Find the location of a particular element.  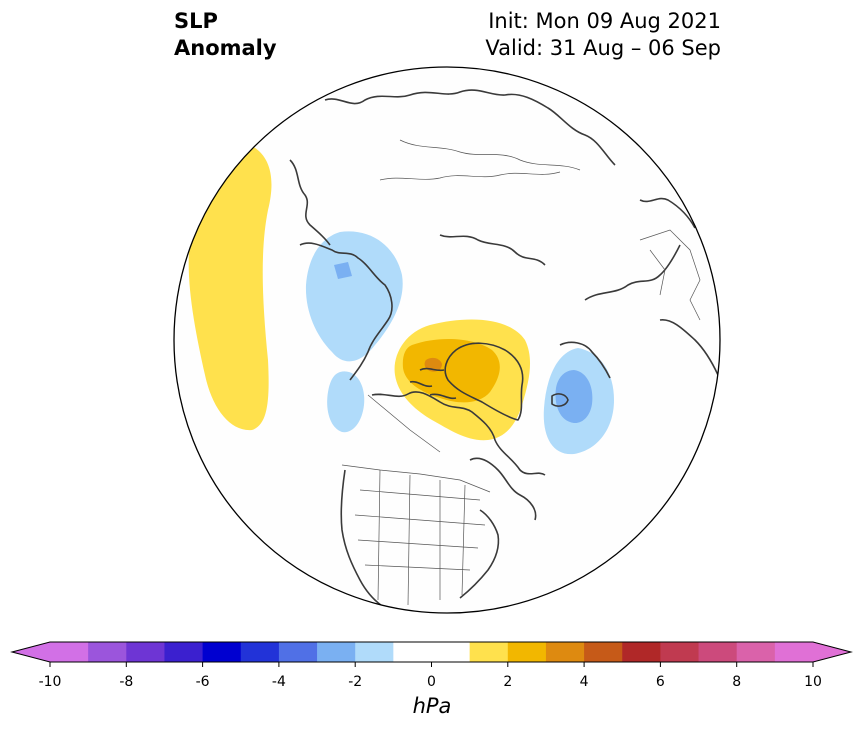

colorbar-tick-label: 4 is located at coordinates (584, 682).